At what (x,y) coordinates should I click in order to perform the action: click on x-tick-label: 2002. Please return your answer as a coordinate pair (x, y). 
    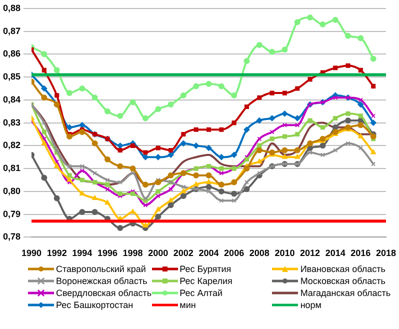
    Looking at the image, I should click on (183, 253).